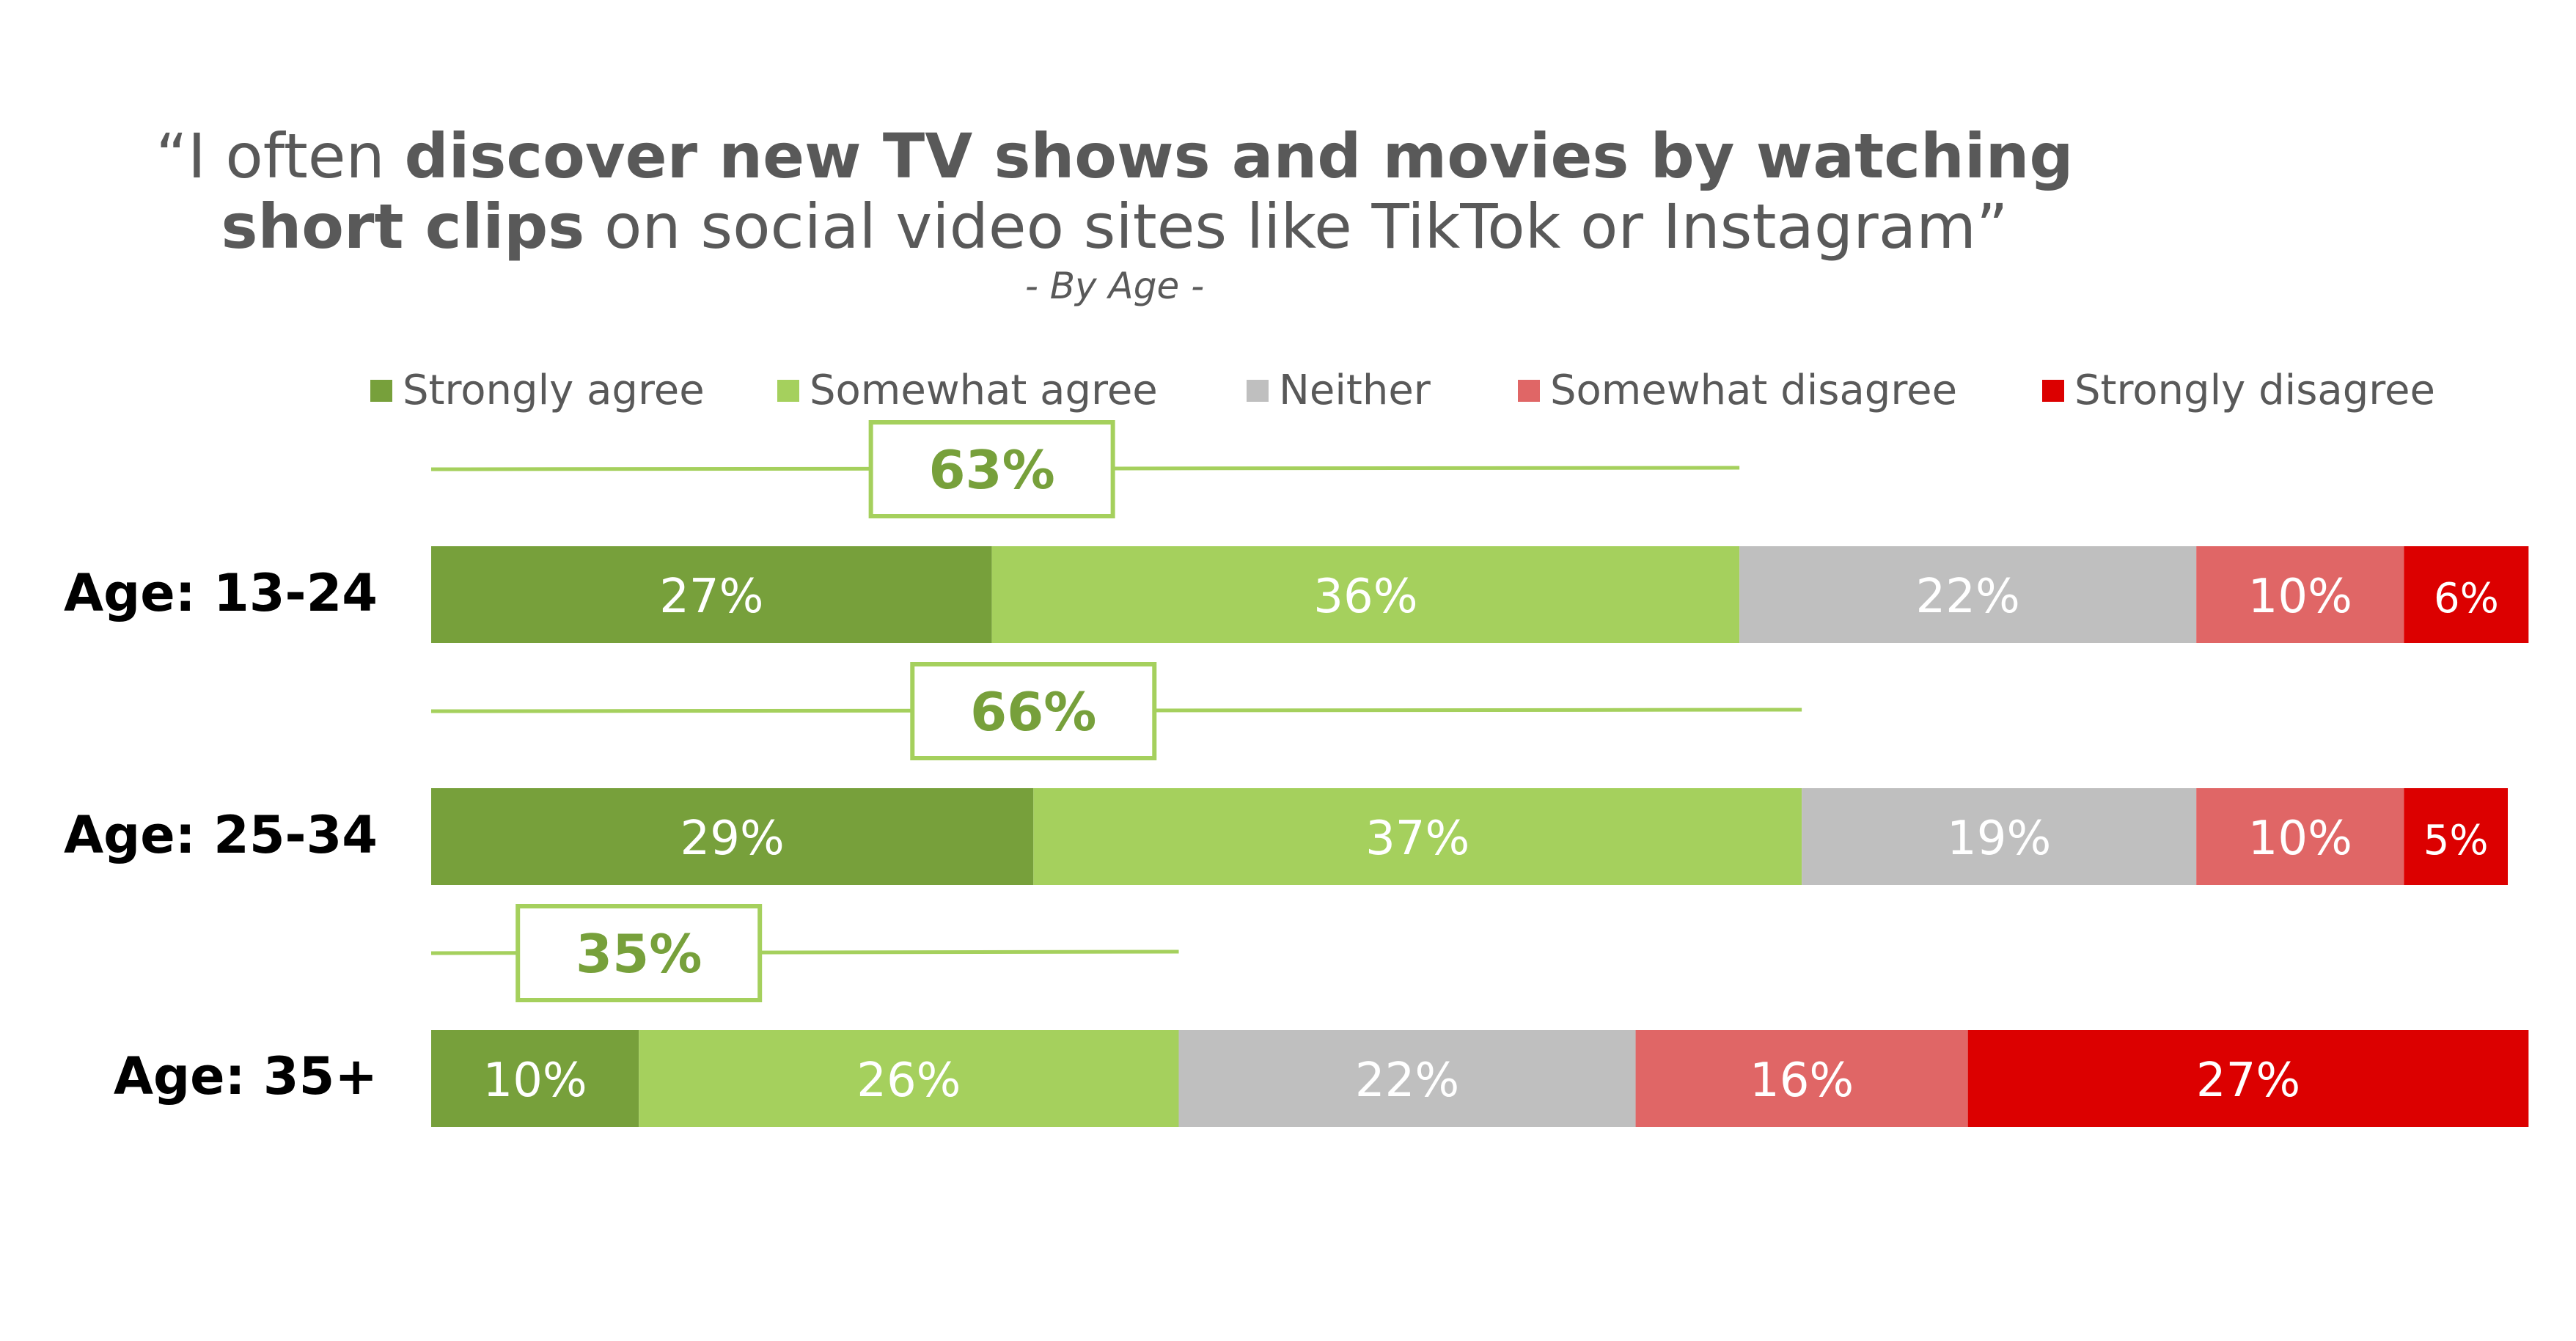 The image size is (2576, 1341). I want to click on bar-label-strongly-disagree-age-13-24: 6%, so click(2467, 598).